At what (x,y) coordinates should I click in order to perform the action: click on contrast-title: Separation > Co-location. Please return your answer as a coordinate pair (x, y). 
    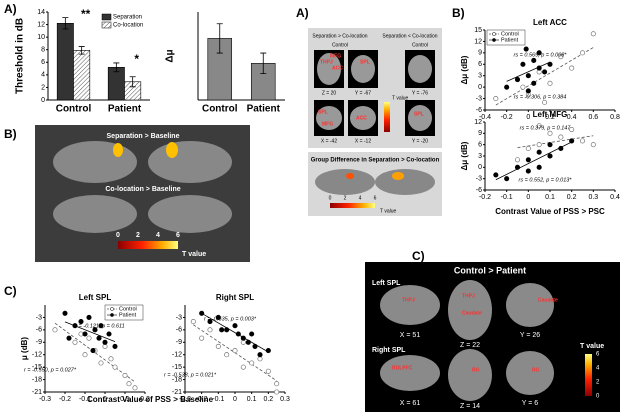
    Looking at the image, I should click on (339, 36).